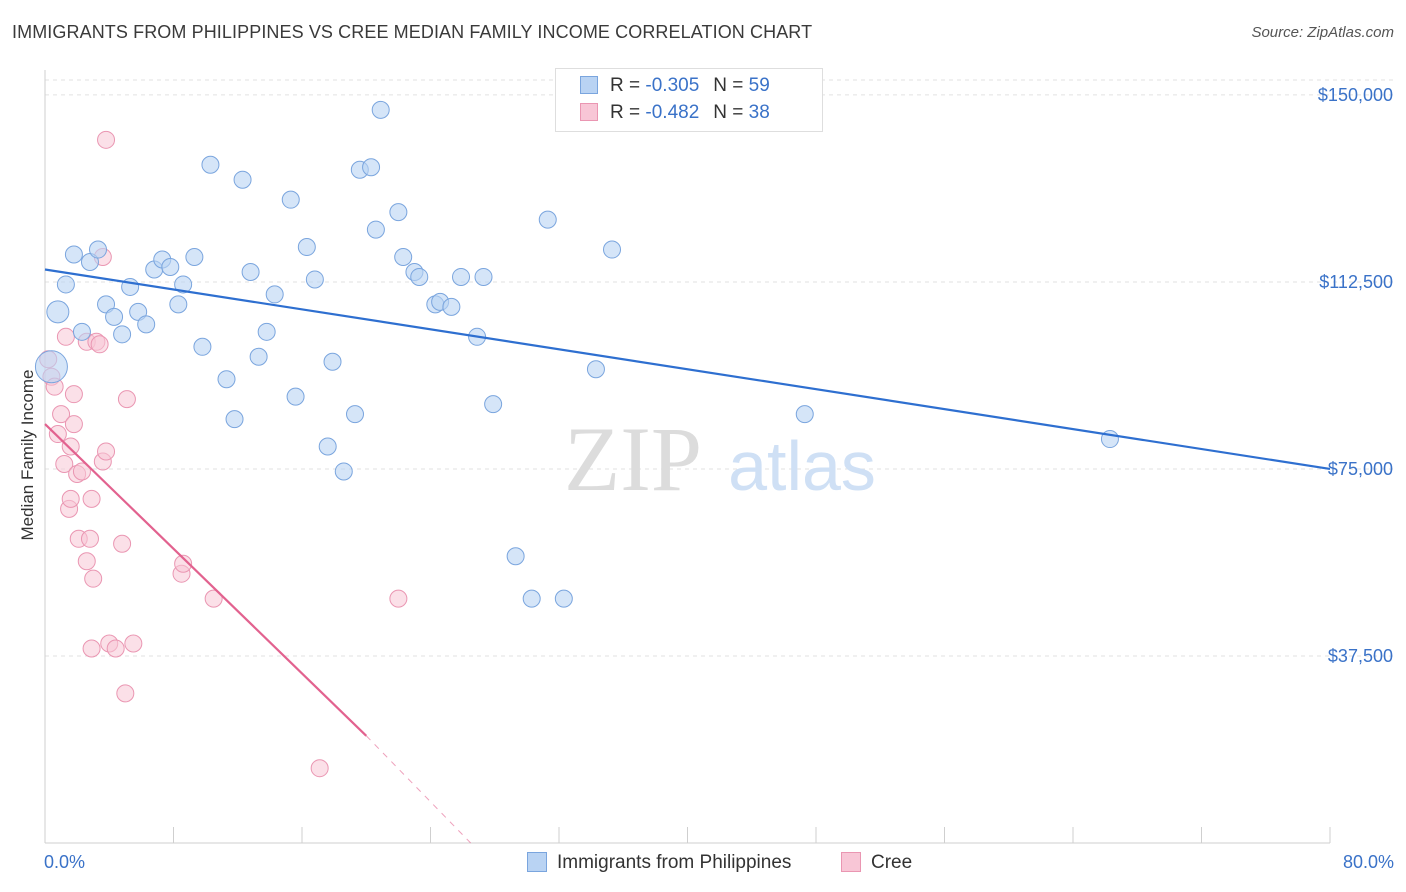  What do you see at coordinates (537, 862) in the screenshot?
I see `bottom-legend-swatch-blue` at bounding box center [537, 862].